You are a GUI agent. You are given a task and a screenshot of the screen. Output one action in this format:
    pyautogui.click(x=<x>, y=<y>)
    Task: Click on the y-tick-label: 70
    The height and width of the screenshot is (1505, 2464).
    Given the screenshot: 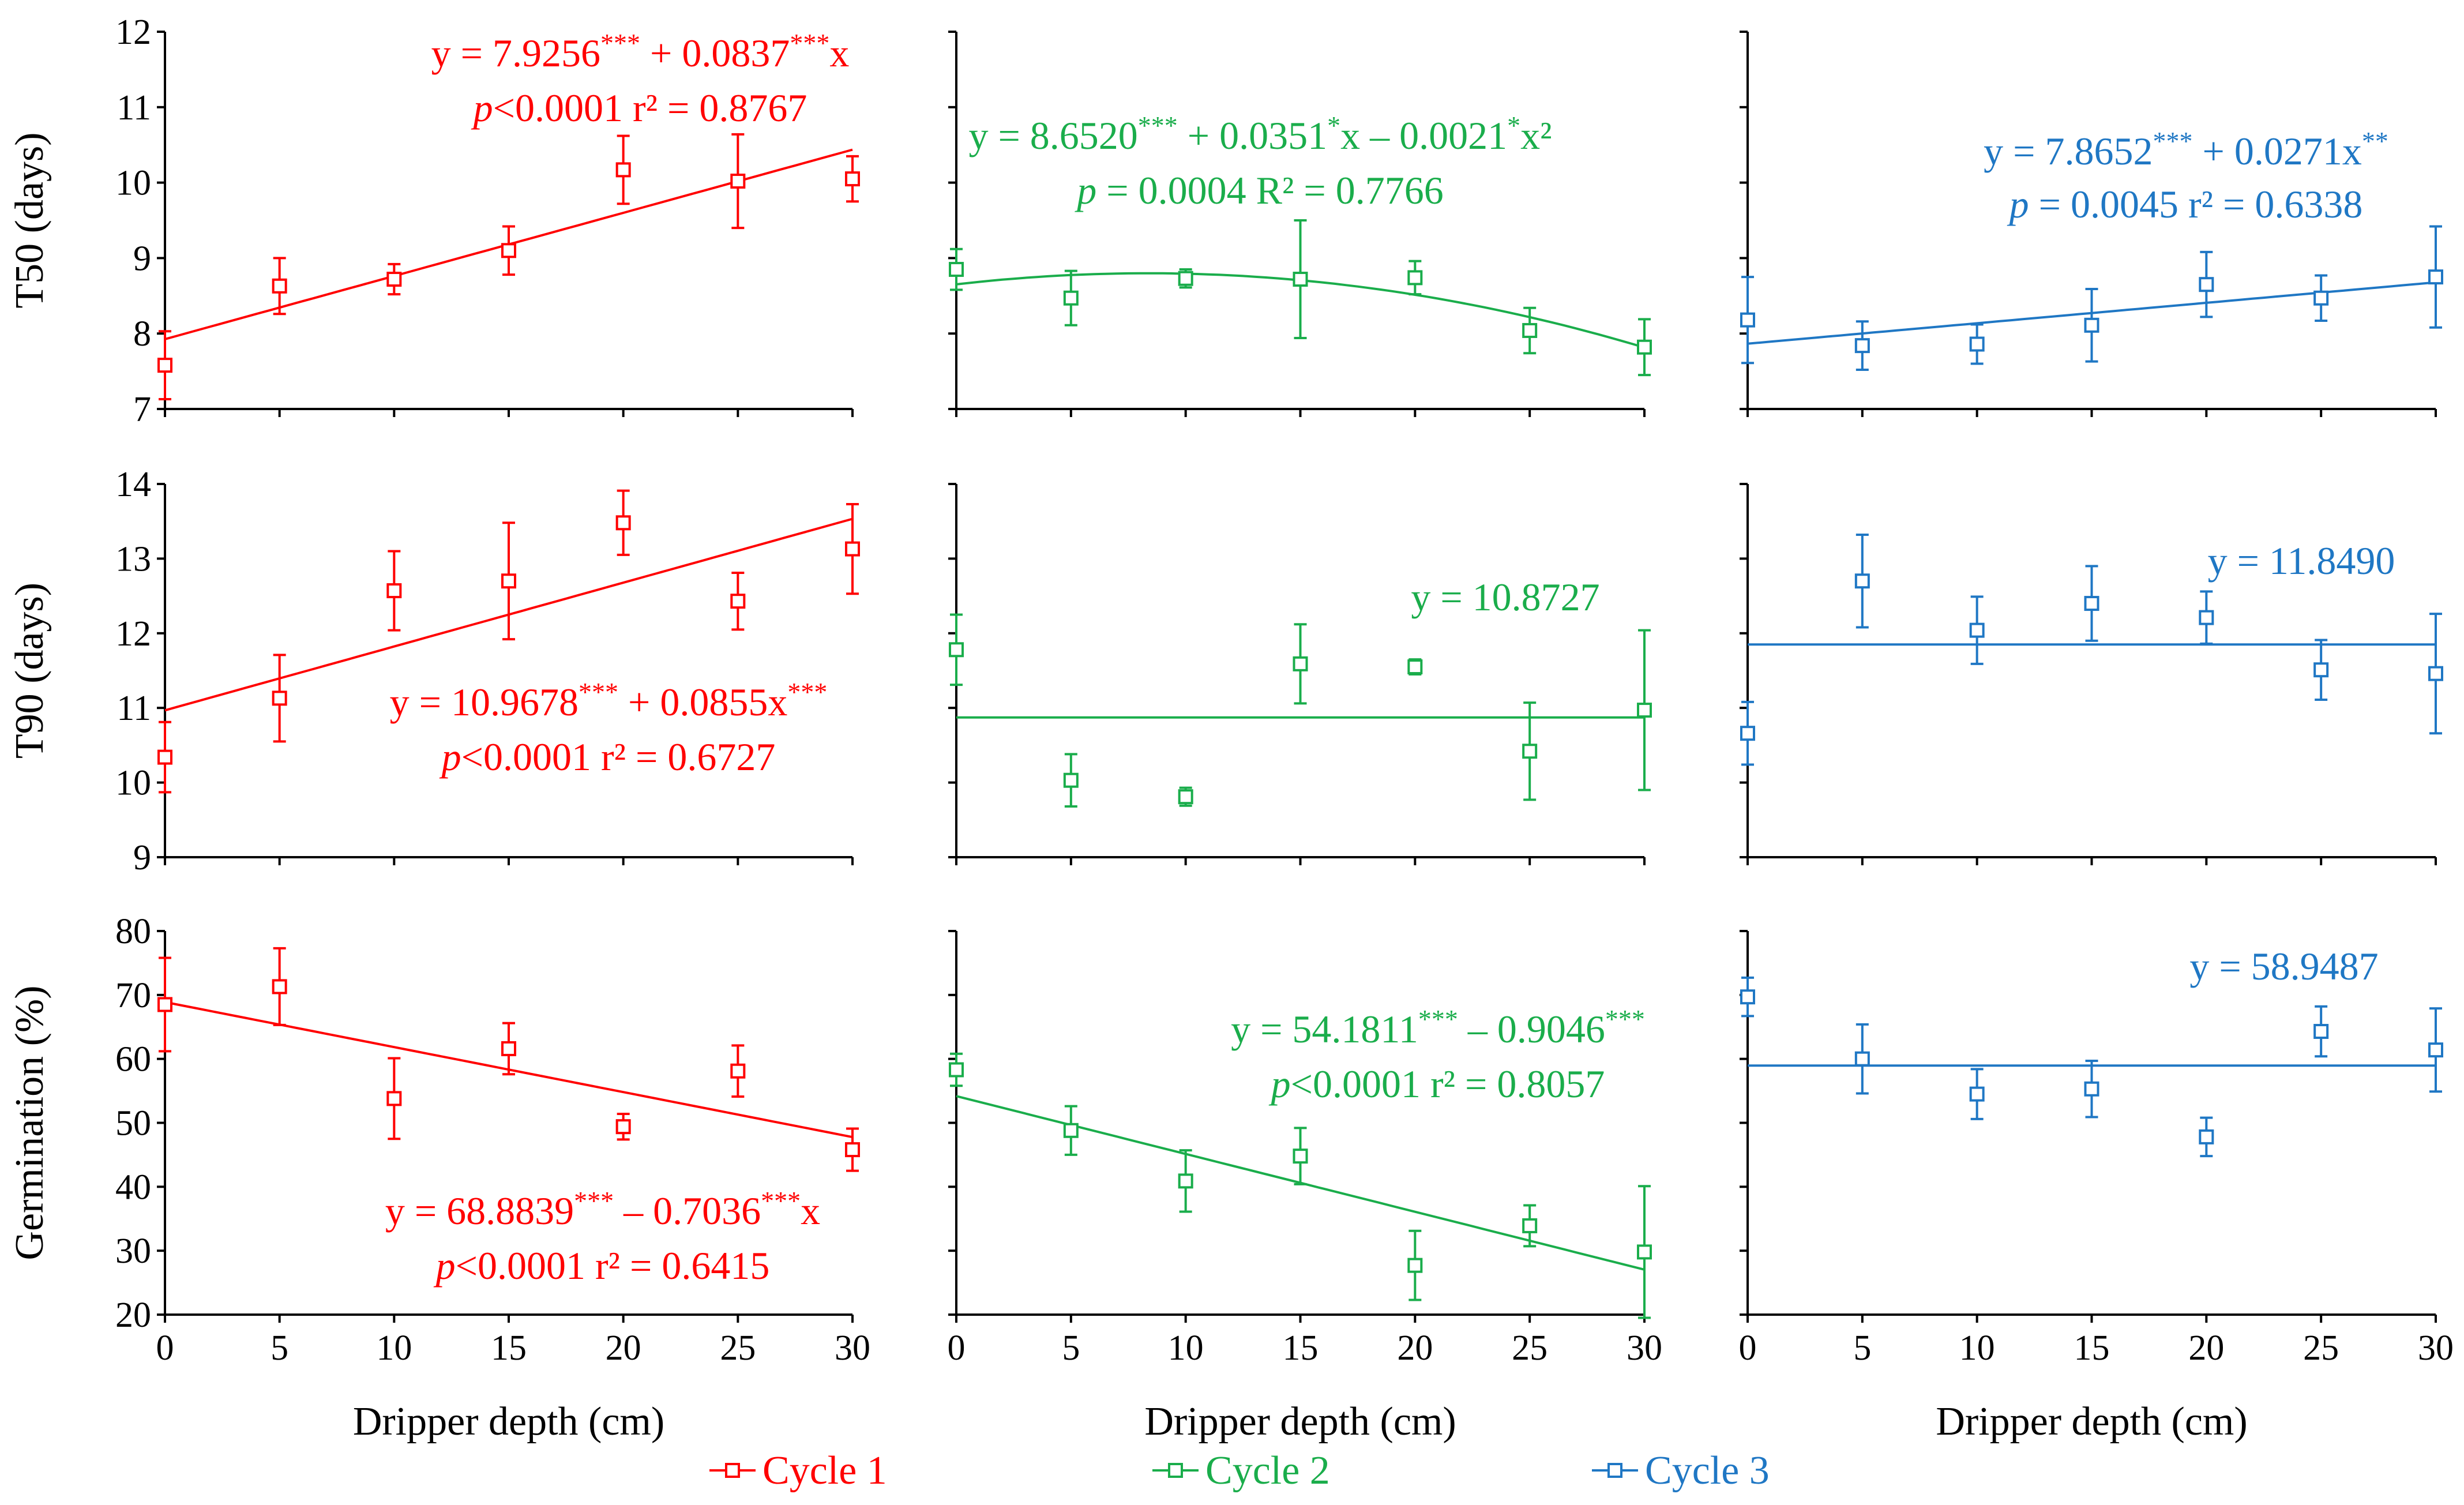 What is the action you would take?
    pyautogui.click(x=133, y=995)
    